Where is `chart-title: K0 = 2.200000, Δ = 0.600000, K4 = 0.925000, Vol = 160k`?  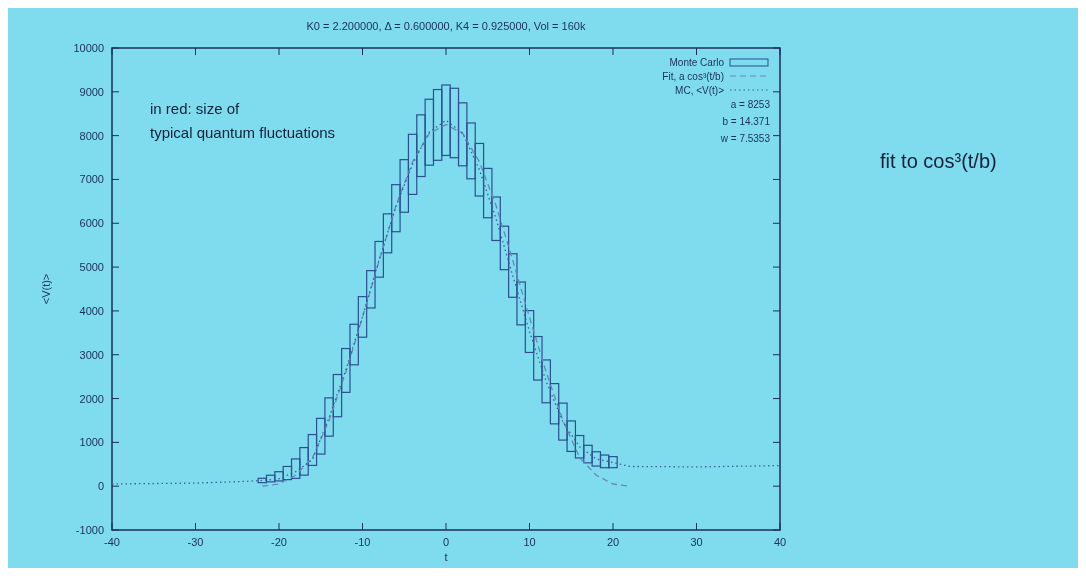 chart-title: K0 = 2.200000, Δ = 0.600000, K4 = 0.925000, Vol = 160k is located at coordinates (446, 26).